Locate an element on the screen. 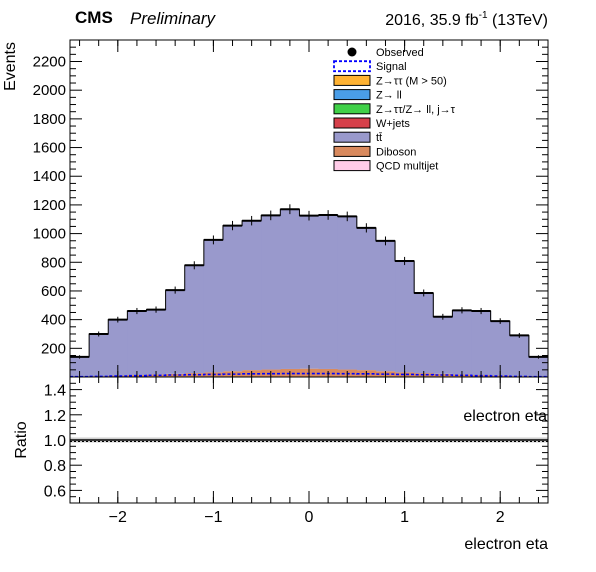 The width and height of the screenshot is (596, 572). legend-label: QCD multijet is located at coordinates (407, 167).